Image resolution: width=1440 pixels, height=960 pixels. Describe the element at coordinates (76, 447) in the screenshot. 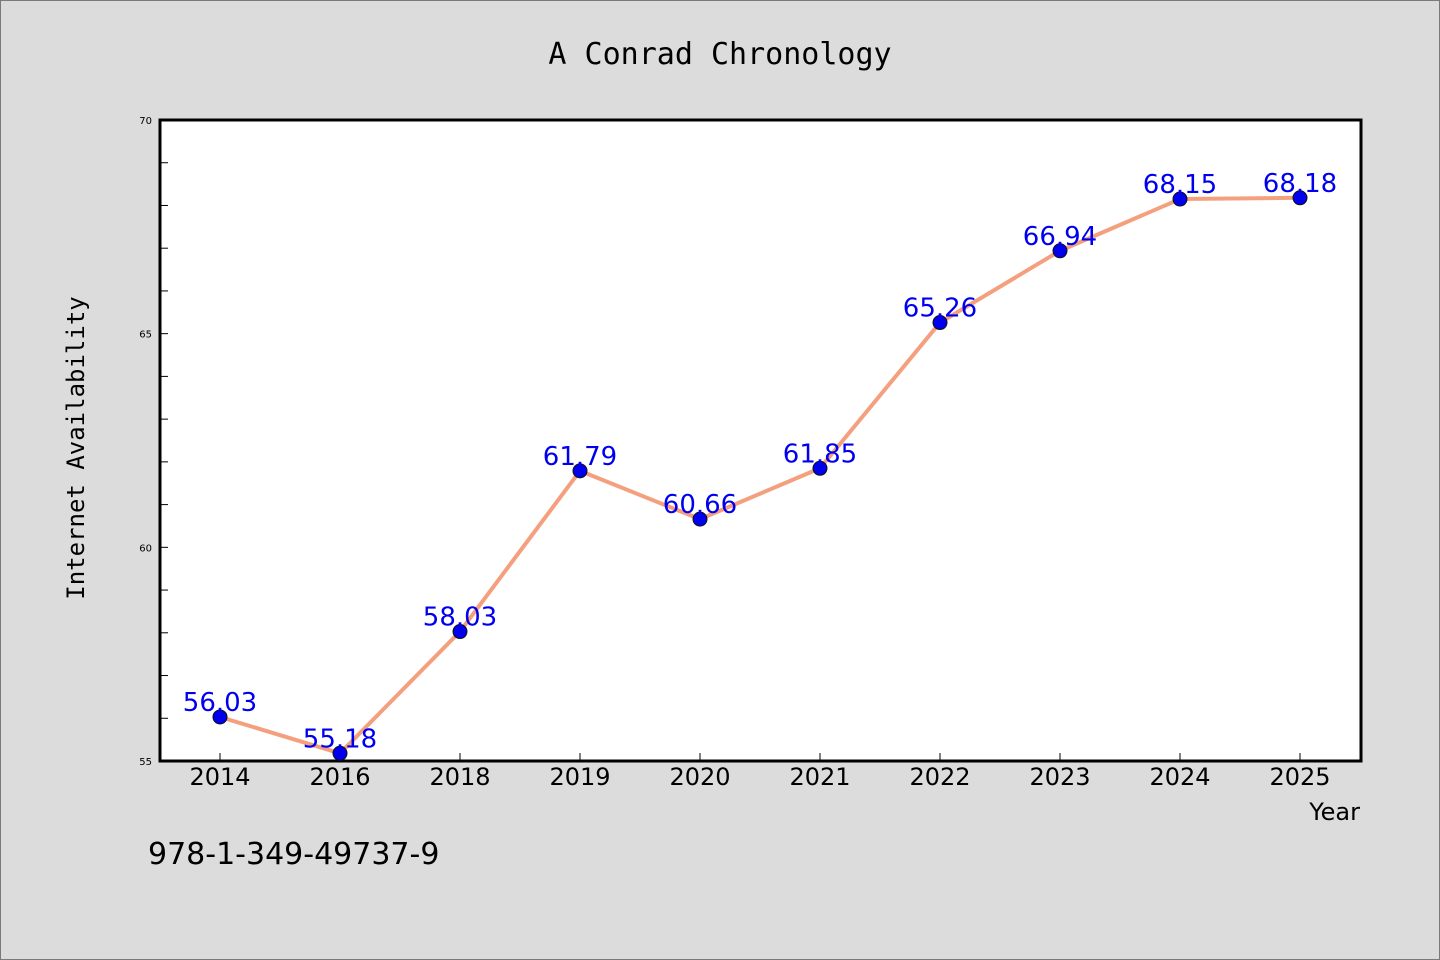

I see `y-axis-label: Internet Availability` at that location.